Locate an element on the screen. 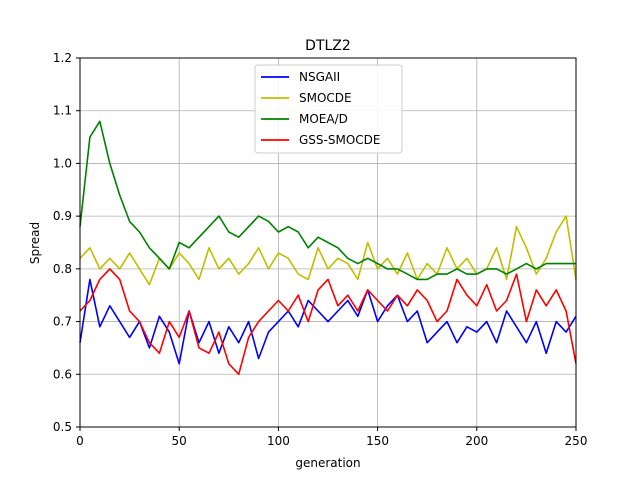  x-tick-label: 150 is located at coordinates (377, 441).